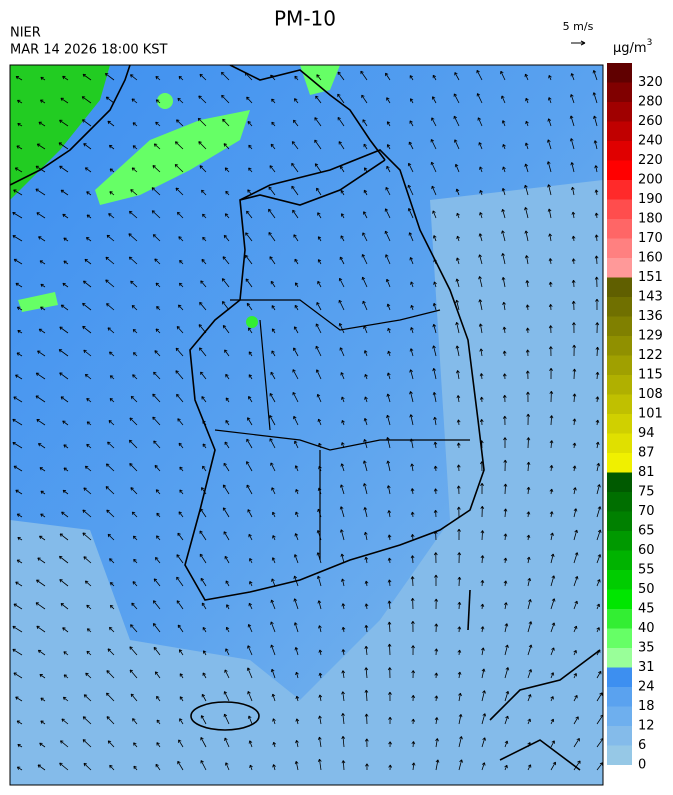 The width and height of the screenshot is (673, 795). I want to click on legend-label: 55, so click(646, 570).